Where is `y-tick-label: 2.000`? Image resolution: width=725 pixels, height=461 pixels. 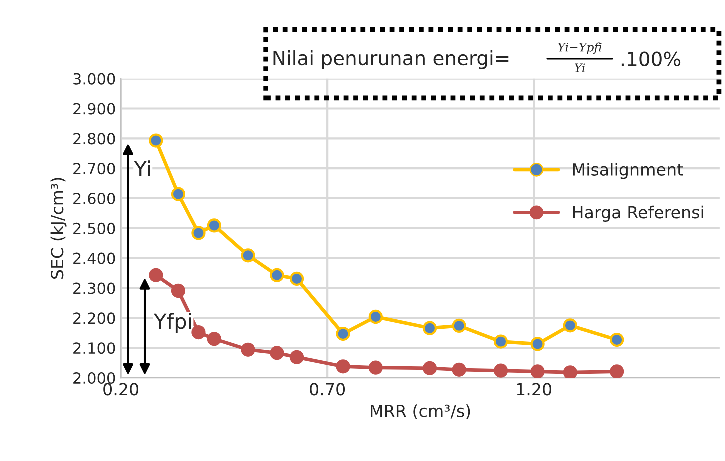 y-tick-label: 2.000 is located at coordinates (95, 378).